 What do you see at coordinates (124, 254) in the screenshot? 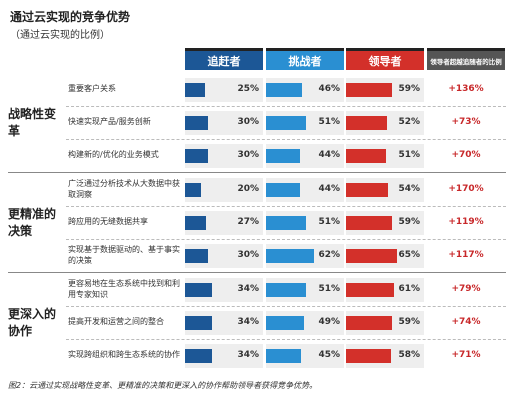
I see `row-label: 实现基于数据驱动的、基于事实的决策` at bounding box center [124, 254].